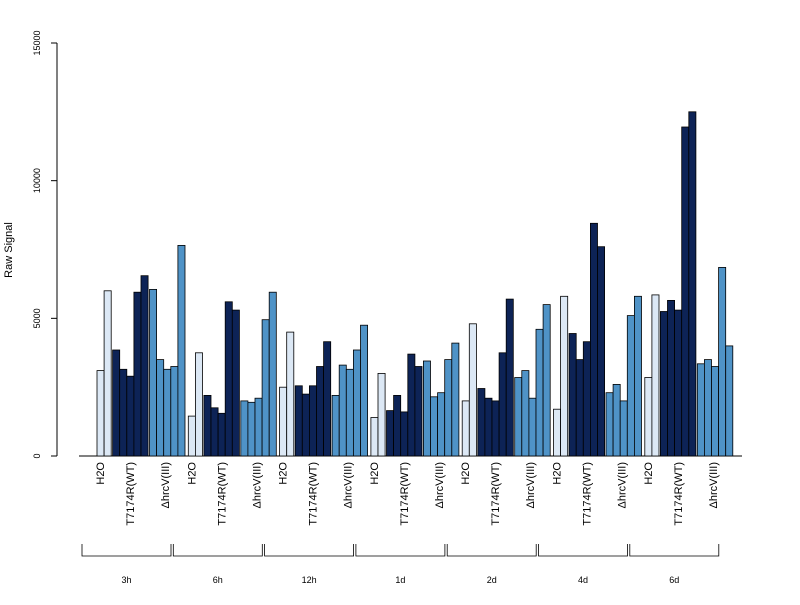 The width and height of the screenshot is (800, 605). I want to click on time-cluster-6d, so click(689, 284).